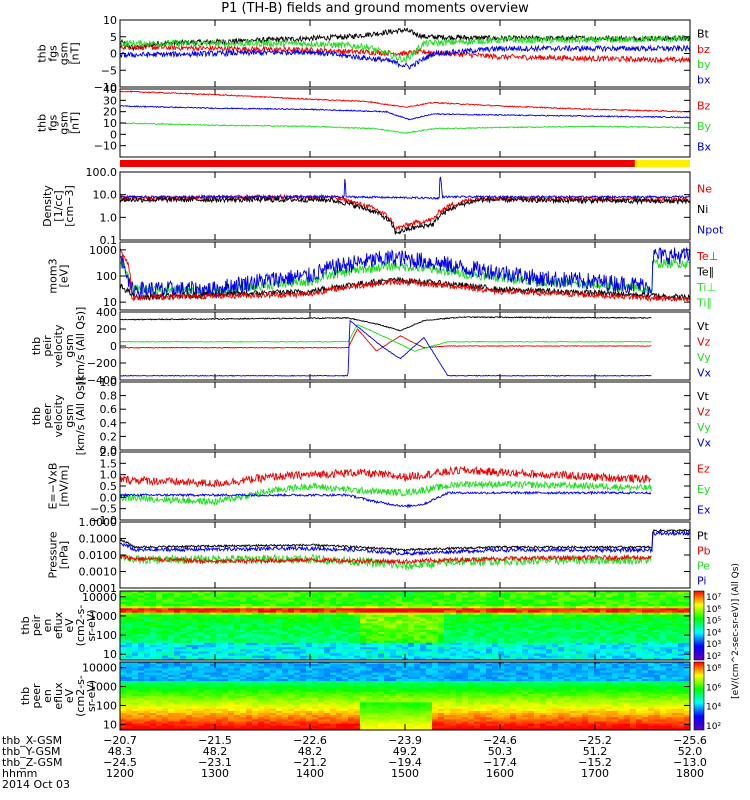  I want to click on legend-label: Vz, so click(704, 411).